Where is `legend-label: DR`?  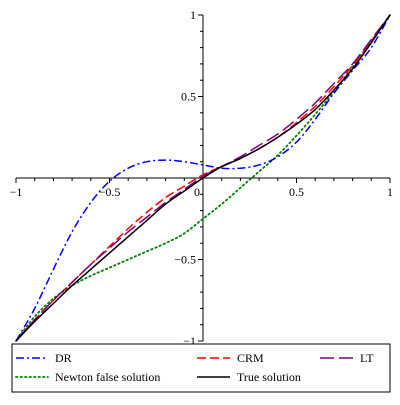 legend-label: DR is located at coordinates (63, 358).